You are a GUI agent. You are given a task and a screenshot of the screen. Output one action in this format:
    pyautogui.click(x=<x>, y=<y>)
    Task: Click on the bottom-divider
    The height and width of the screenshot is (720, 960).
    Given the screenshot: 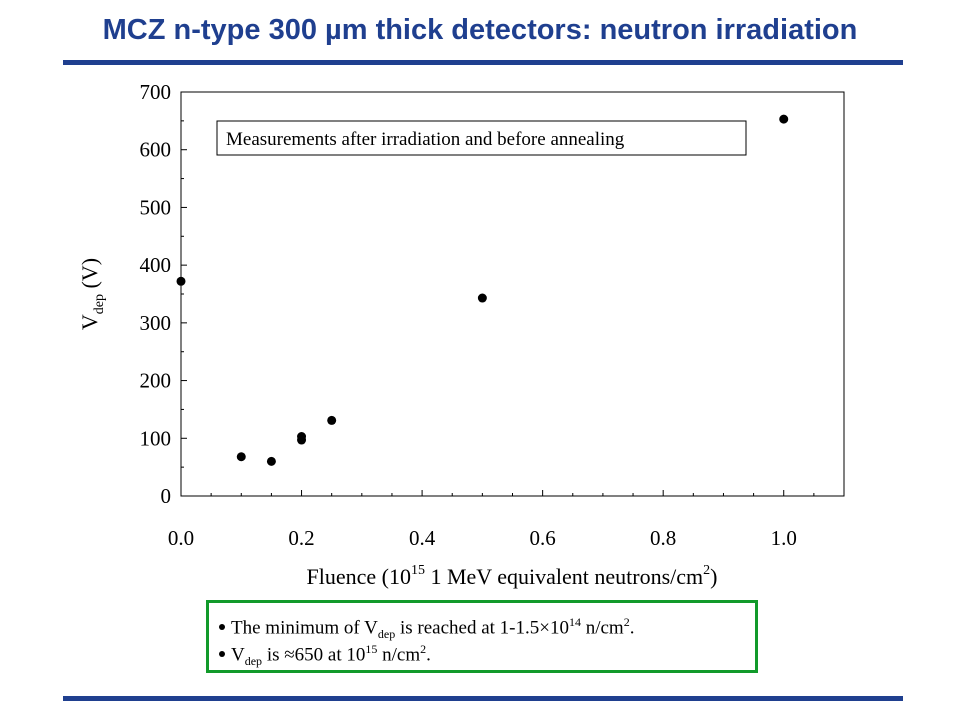 What is the action you would take?
    pyautogui.click(x=483, y=698)
    